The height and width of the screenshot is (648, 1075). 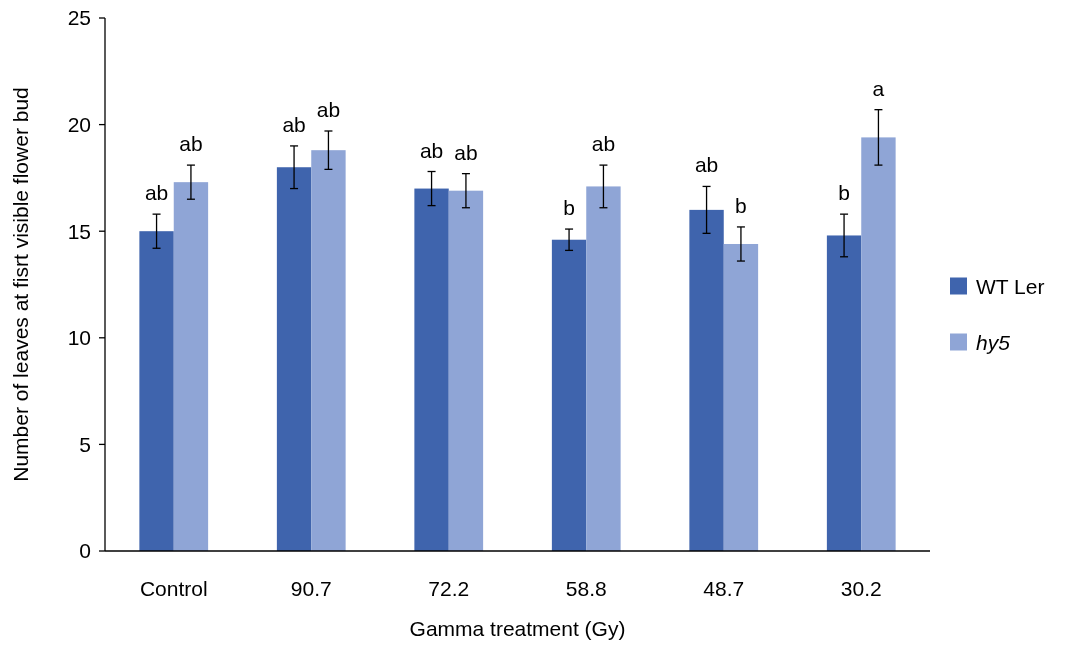 I want to click on x-tick-label: 58.8, so click(x=586, y=588).